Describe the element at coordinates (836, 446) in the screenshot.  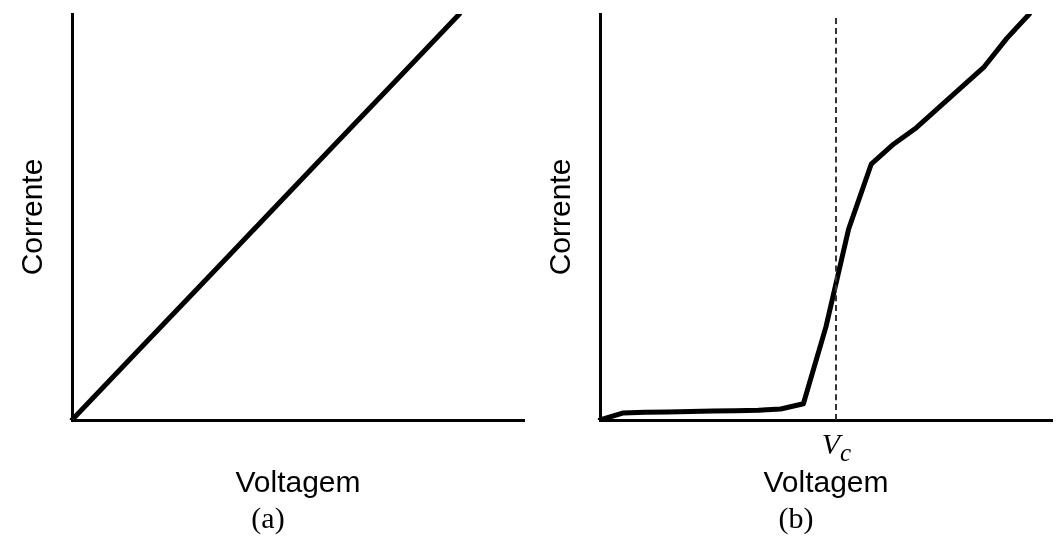
I see `text: V$_{c}$` at that location.